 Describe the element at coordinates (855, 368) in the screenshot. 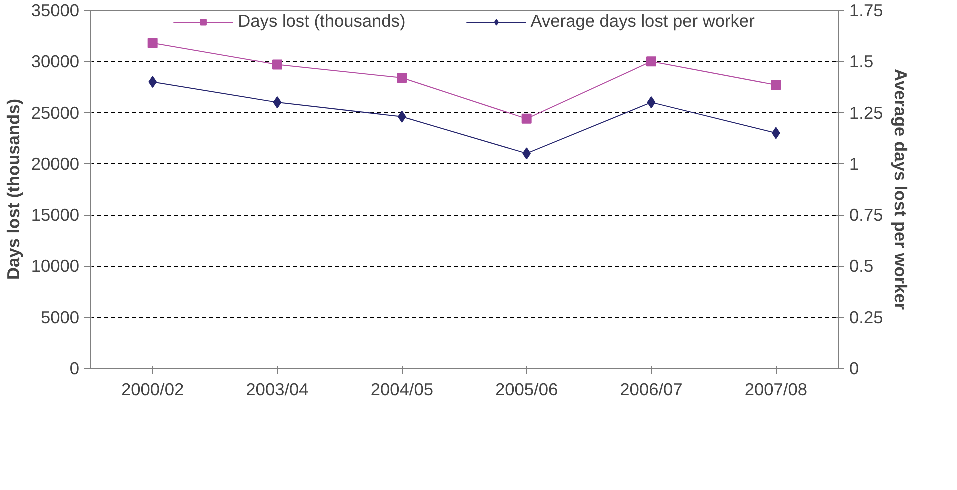

I see `y2-tick-label: 0` at that location.